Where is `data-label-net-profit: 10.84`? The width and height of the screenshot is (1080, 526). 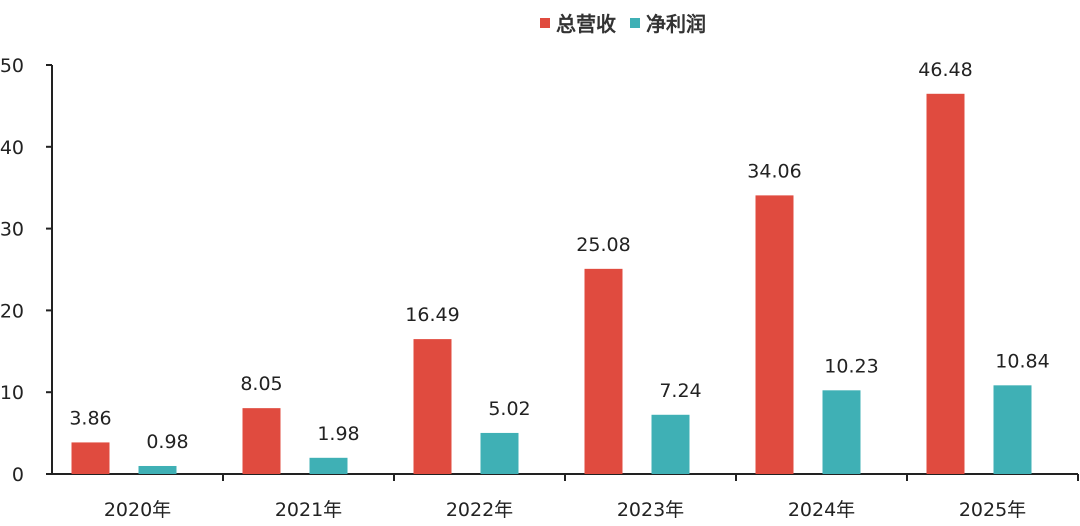
data-label-net-profit: 10.84 is located at coordinates (1022, 361).